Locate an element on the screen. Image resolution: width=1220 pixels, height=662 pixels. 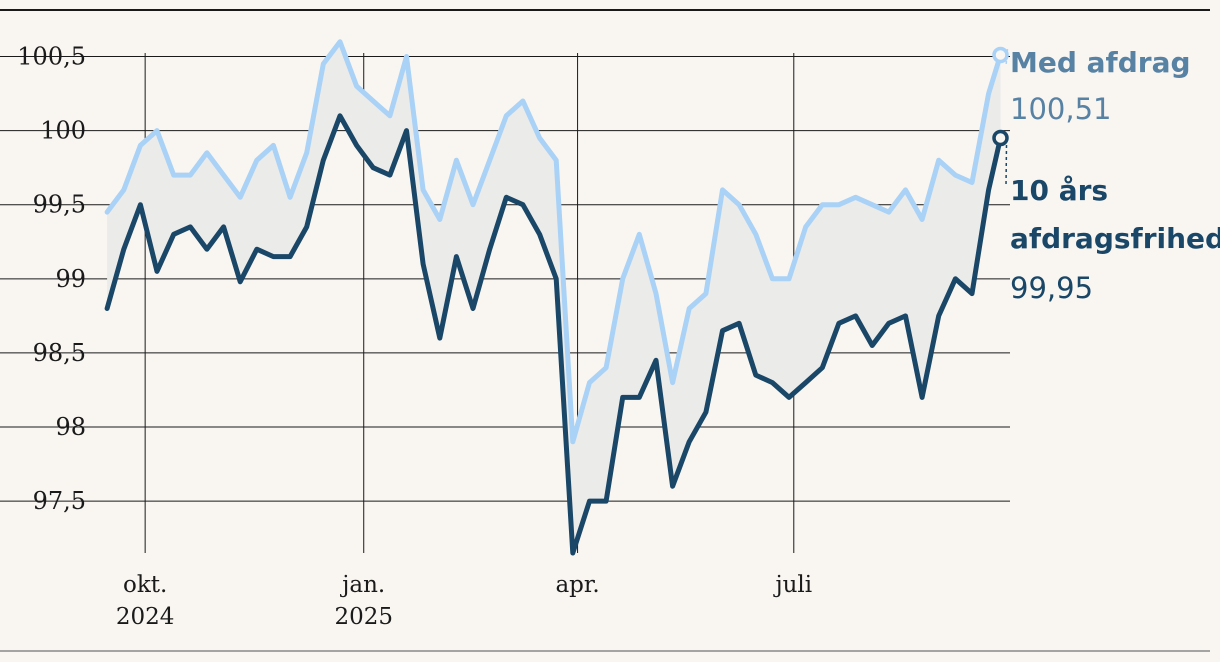
x-tick-year-label: 2024 is located at coordinates (145, 617).